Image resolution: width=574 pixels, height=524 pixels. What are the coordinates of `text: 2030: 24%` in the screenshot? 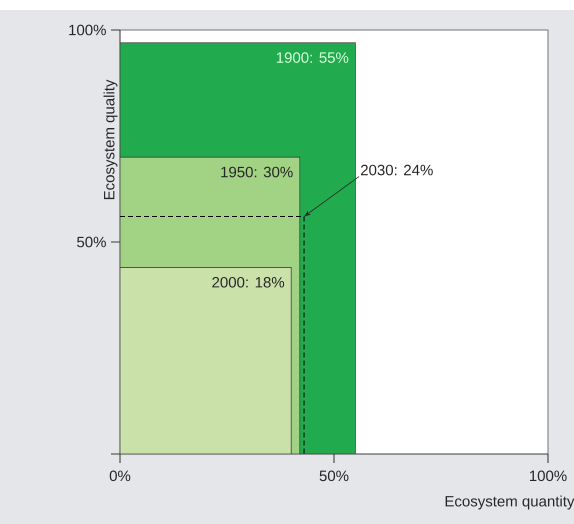 It's located at (396, 170).